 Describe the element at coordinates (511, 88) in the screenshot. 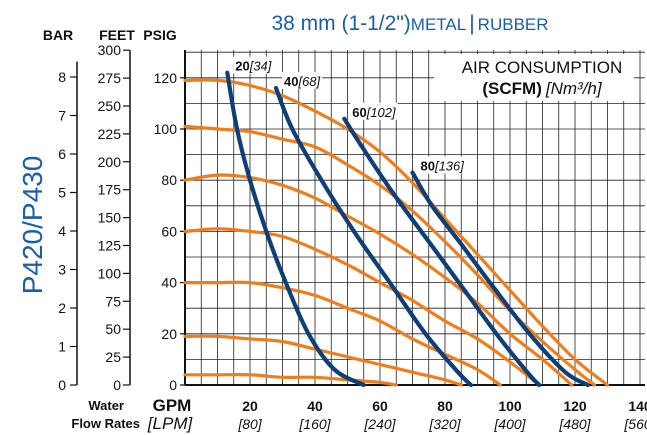

I see `legend-scfm: (SCFM)` at that location.